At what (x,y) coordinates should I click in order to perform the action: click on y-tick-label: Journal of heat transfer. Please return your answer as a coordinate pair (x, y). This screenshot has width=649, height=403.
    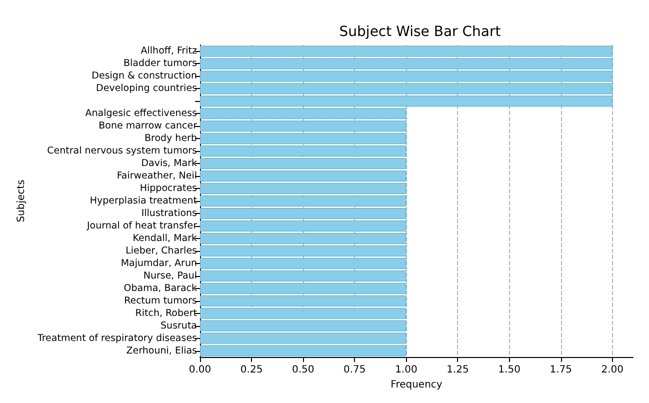
    Looking at the image, I should click on (142, 226).